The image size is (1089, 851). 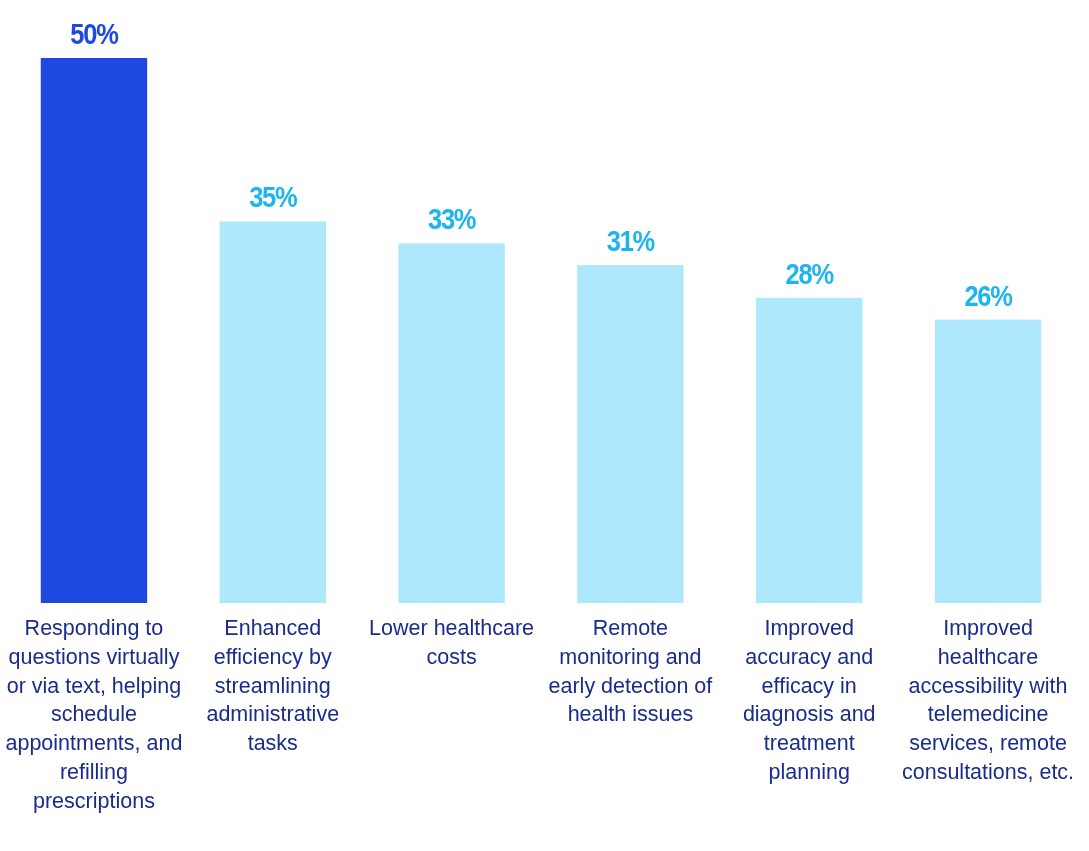 I want to click on x-tick-label: Enhanced efficiency by streamlining administrative tasks, so click(x=273, y=686).